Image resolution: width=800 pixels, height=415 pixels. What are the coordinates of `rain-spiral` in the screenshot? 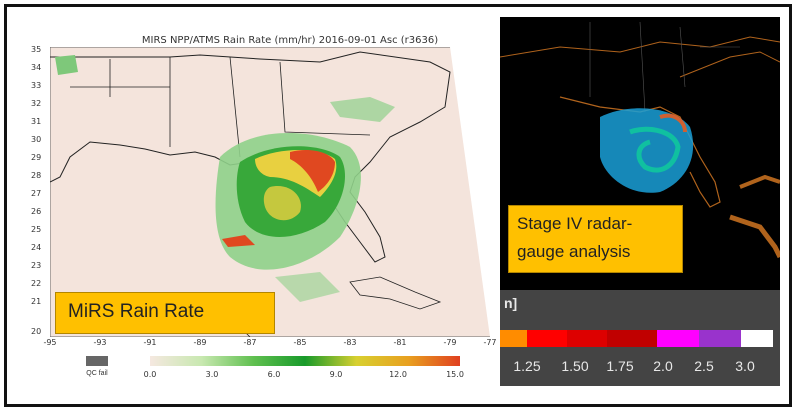 It's located at (655, 149).